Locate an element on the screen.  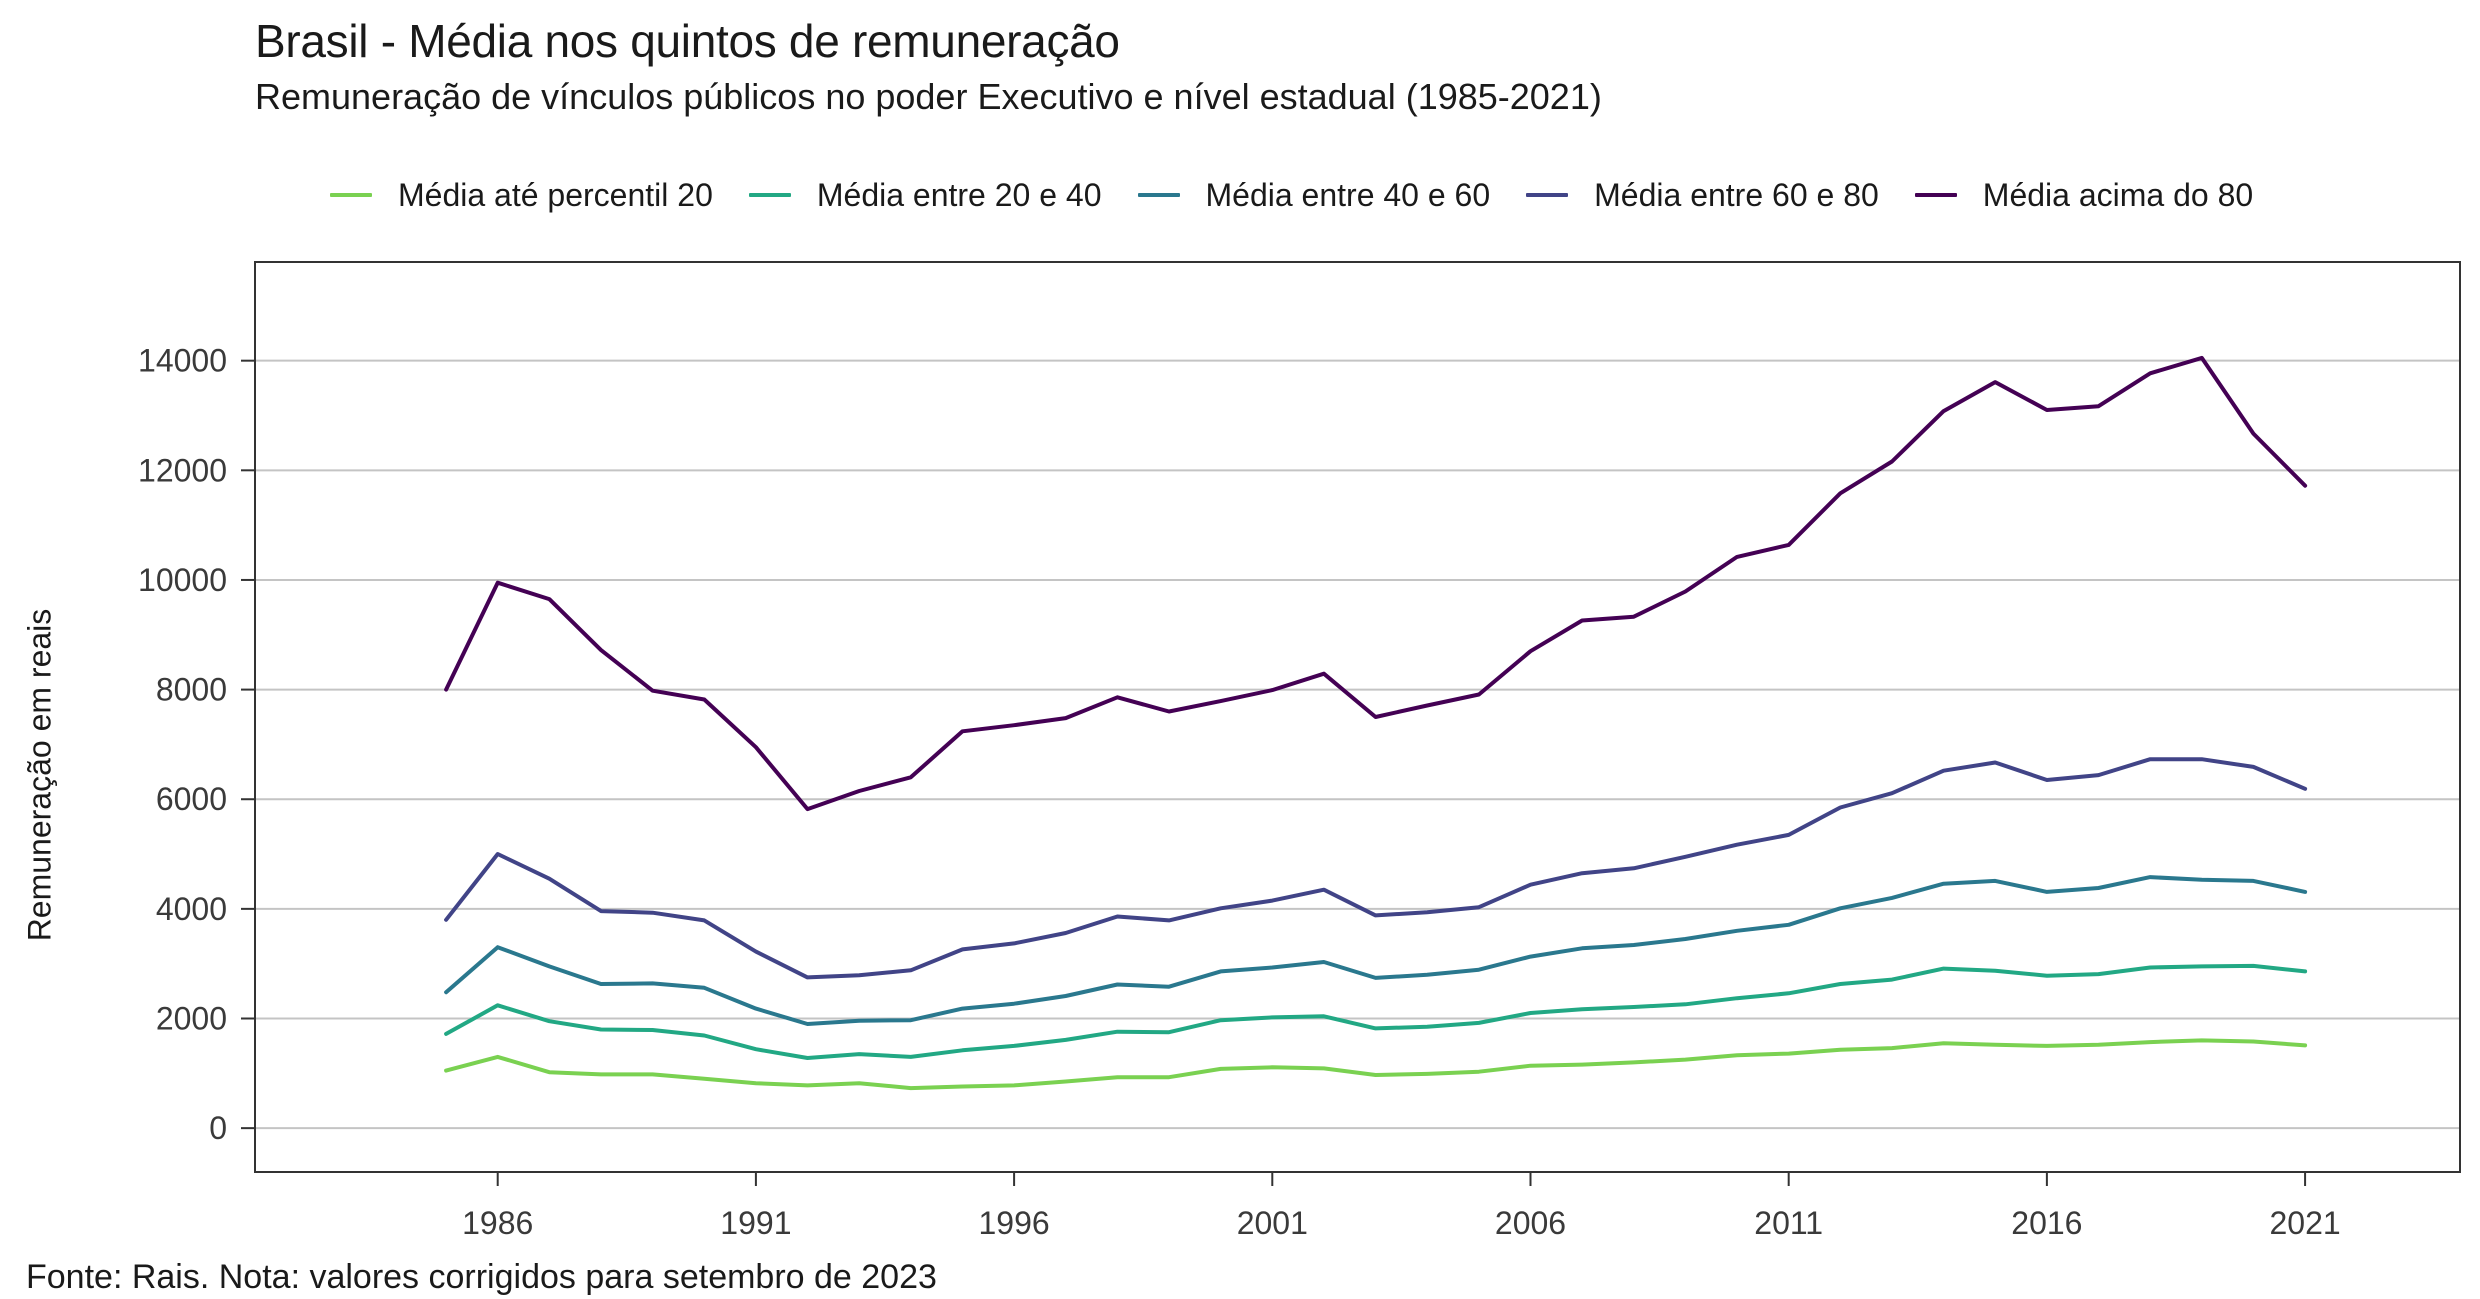
y-tick-label: 6000 is located at coordinates (191, 799).